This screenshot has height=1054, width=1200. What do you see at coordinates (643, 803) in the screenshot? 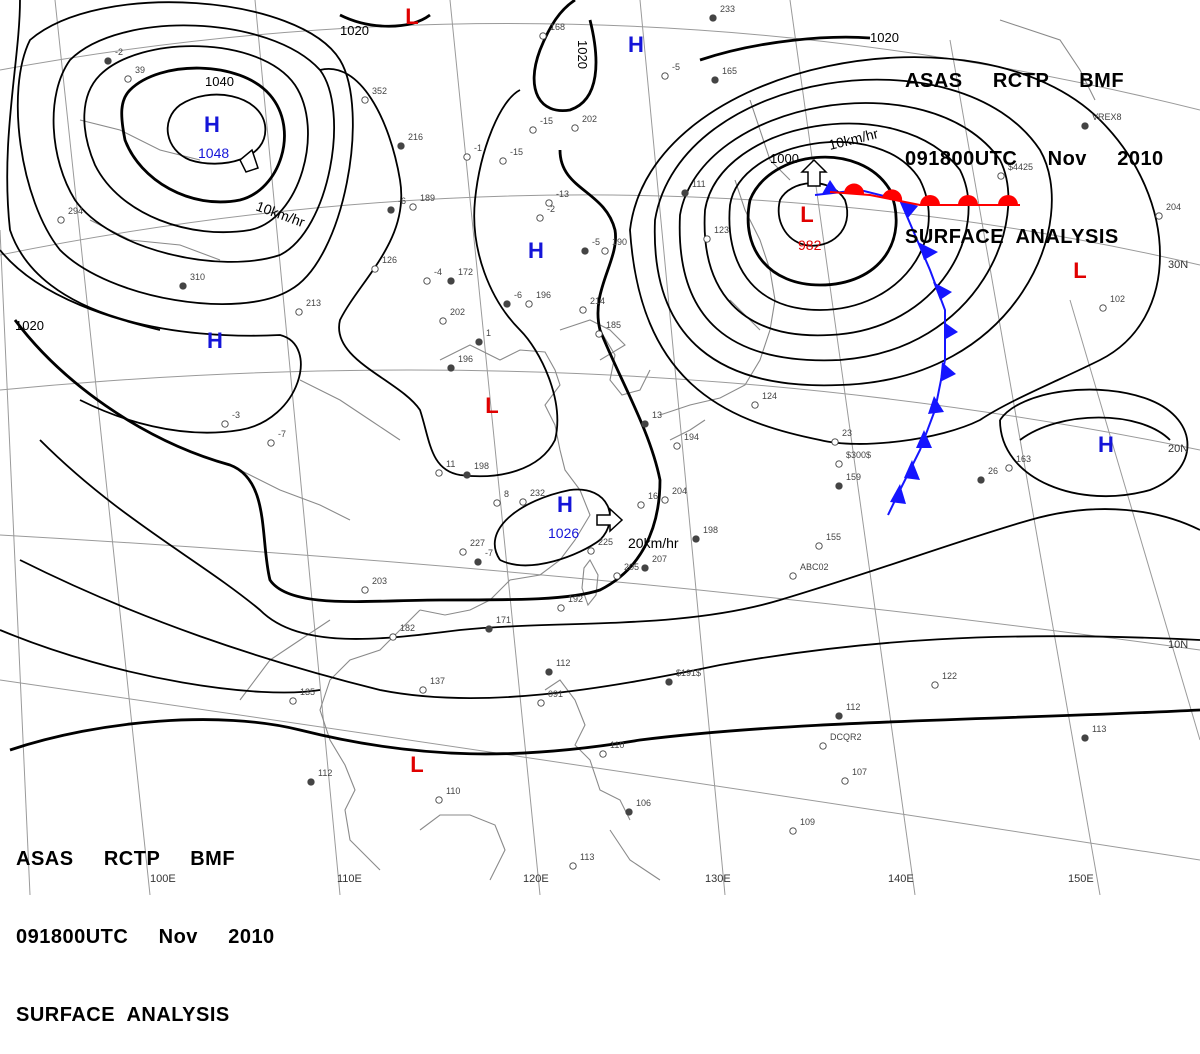
I see `station-value: 106` at bounding box center [643, 803].